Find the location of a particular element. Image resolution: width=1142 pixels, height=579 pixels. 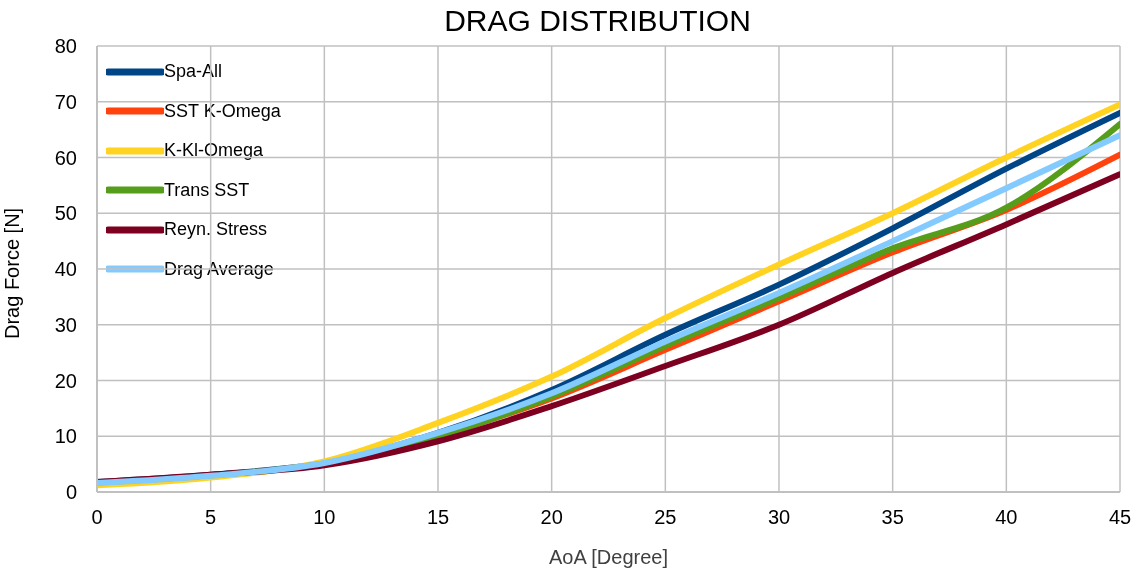

y-axis-title: Drag Force [N] is located at coordinates (12, 273).